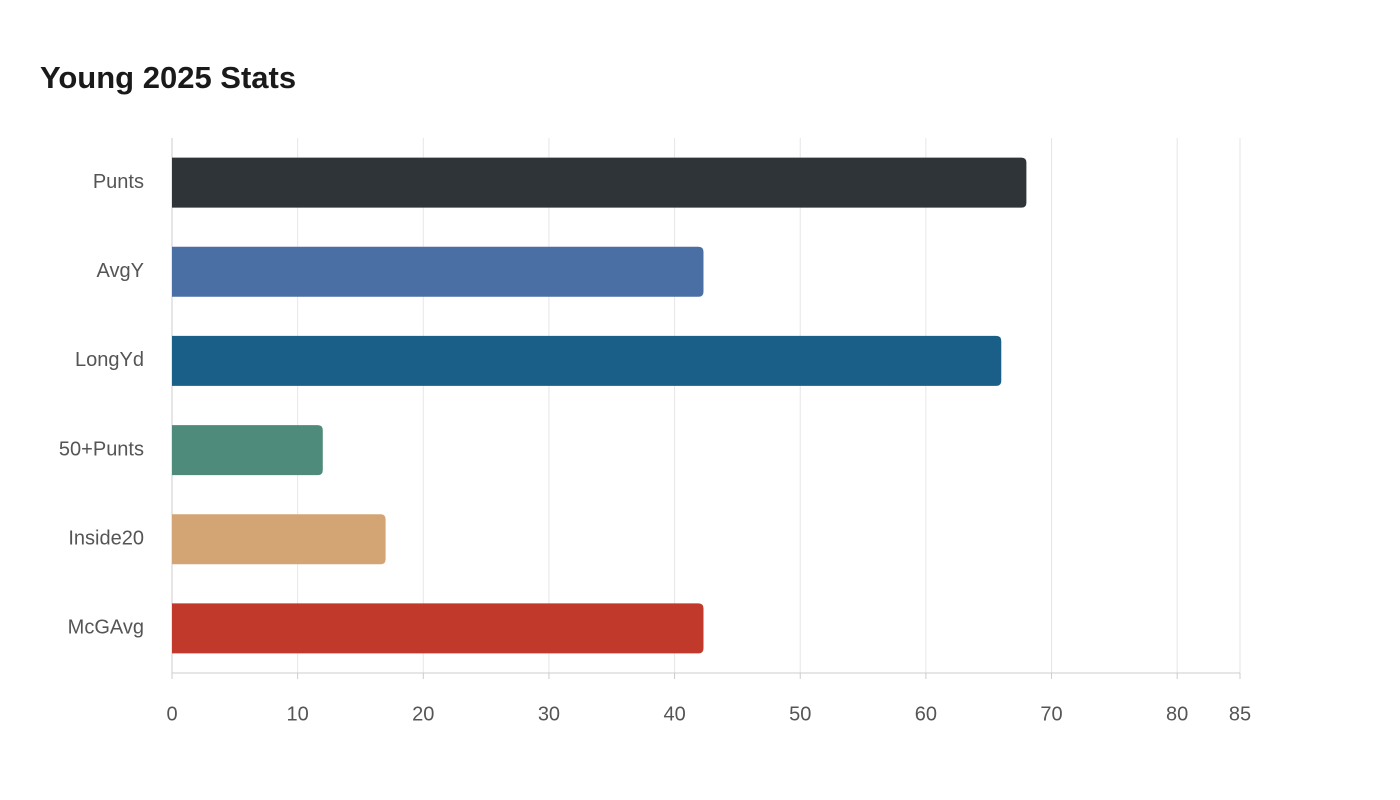  What do you see at coordinates (171, 714) in the screenshot?
I see `x-tick-label: 0` at bounding box center [171, 714].